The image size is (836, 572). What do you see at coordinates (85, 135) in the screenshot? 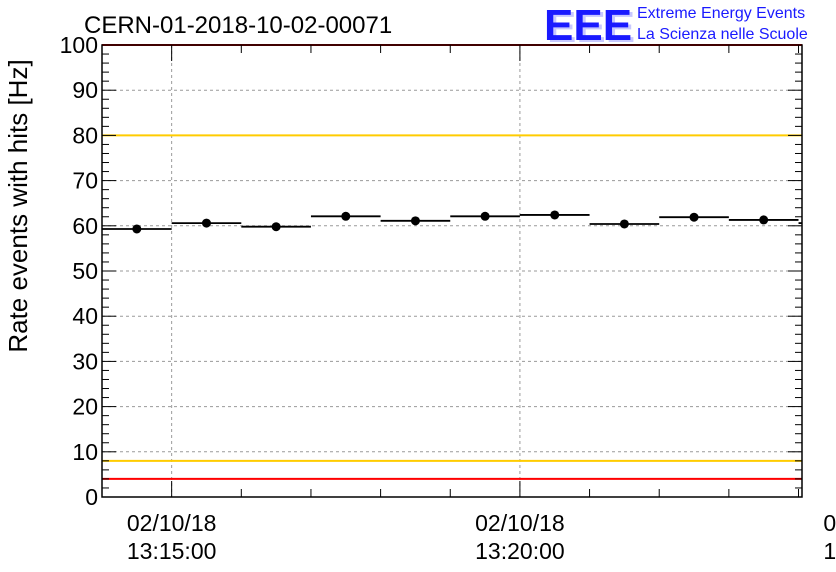
I see `y-tick-label: 80` at bounding box center [85, 135].